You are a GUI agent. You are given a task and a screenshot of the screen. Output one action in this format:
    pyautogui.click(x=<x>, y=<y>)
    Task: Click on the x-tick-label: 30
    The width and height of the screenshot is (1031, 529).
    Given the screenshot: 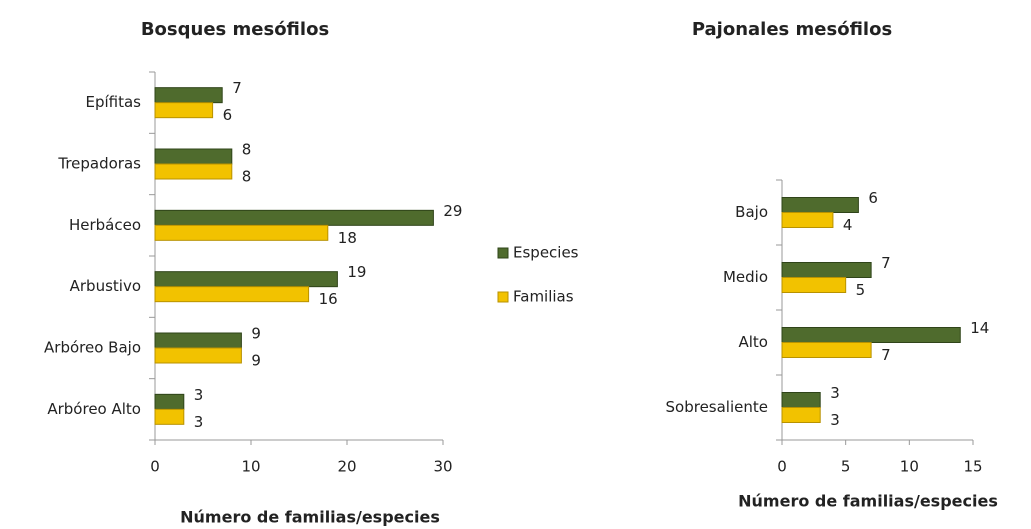 What is the action you would take?
    pyautogui.click(x=442, y=467)
    